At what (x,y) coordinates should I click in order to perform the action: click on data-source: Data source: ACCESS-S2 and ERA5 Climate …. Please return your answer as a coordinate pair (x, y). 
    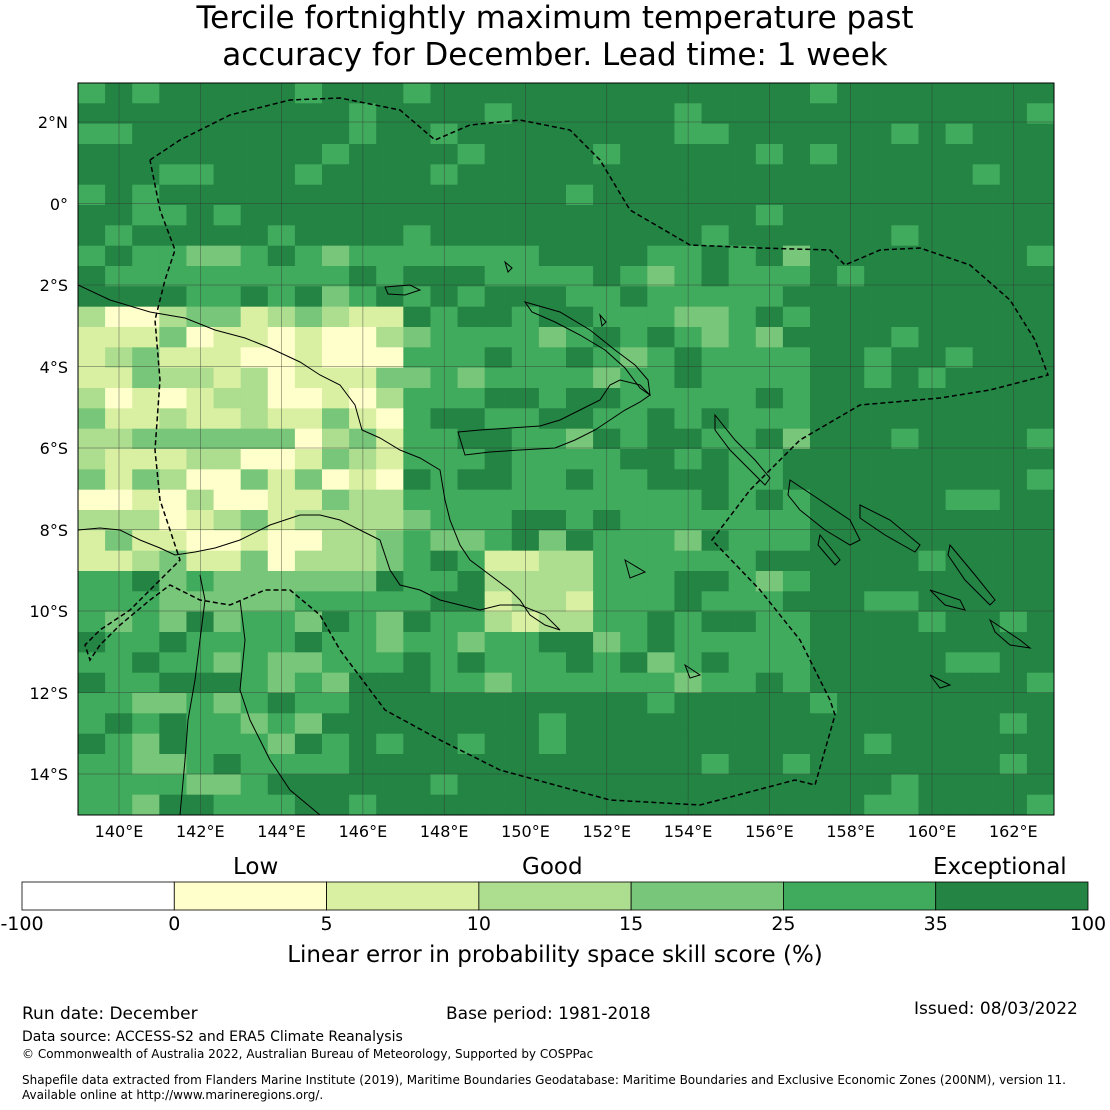
    Looking at the image, I should click on (212, 1037).